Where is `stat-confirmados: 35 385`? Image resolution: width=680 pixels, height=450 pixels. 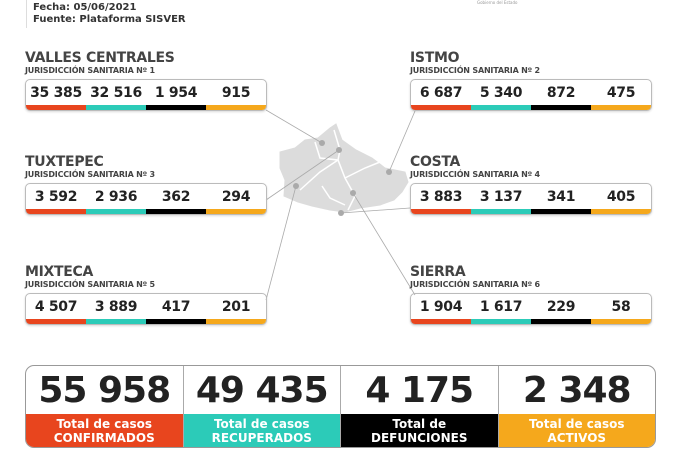 stat-confirmados: 35 385 is located at coordinates (56, 95).